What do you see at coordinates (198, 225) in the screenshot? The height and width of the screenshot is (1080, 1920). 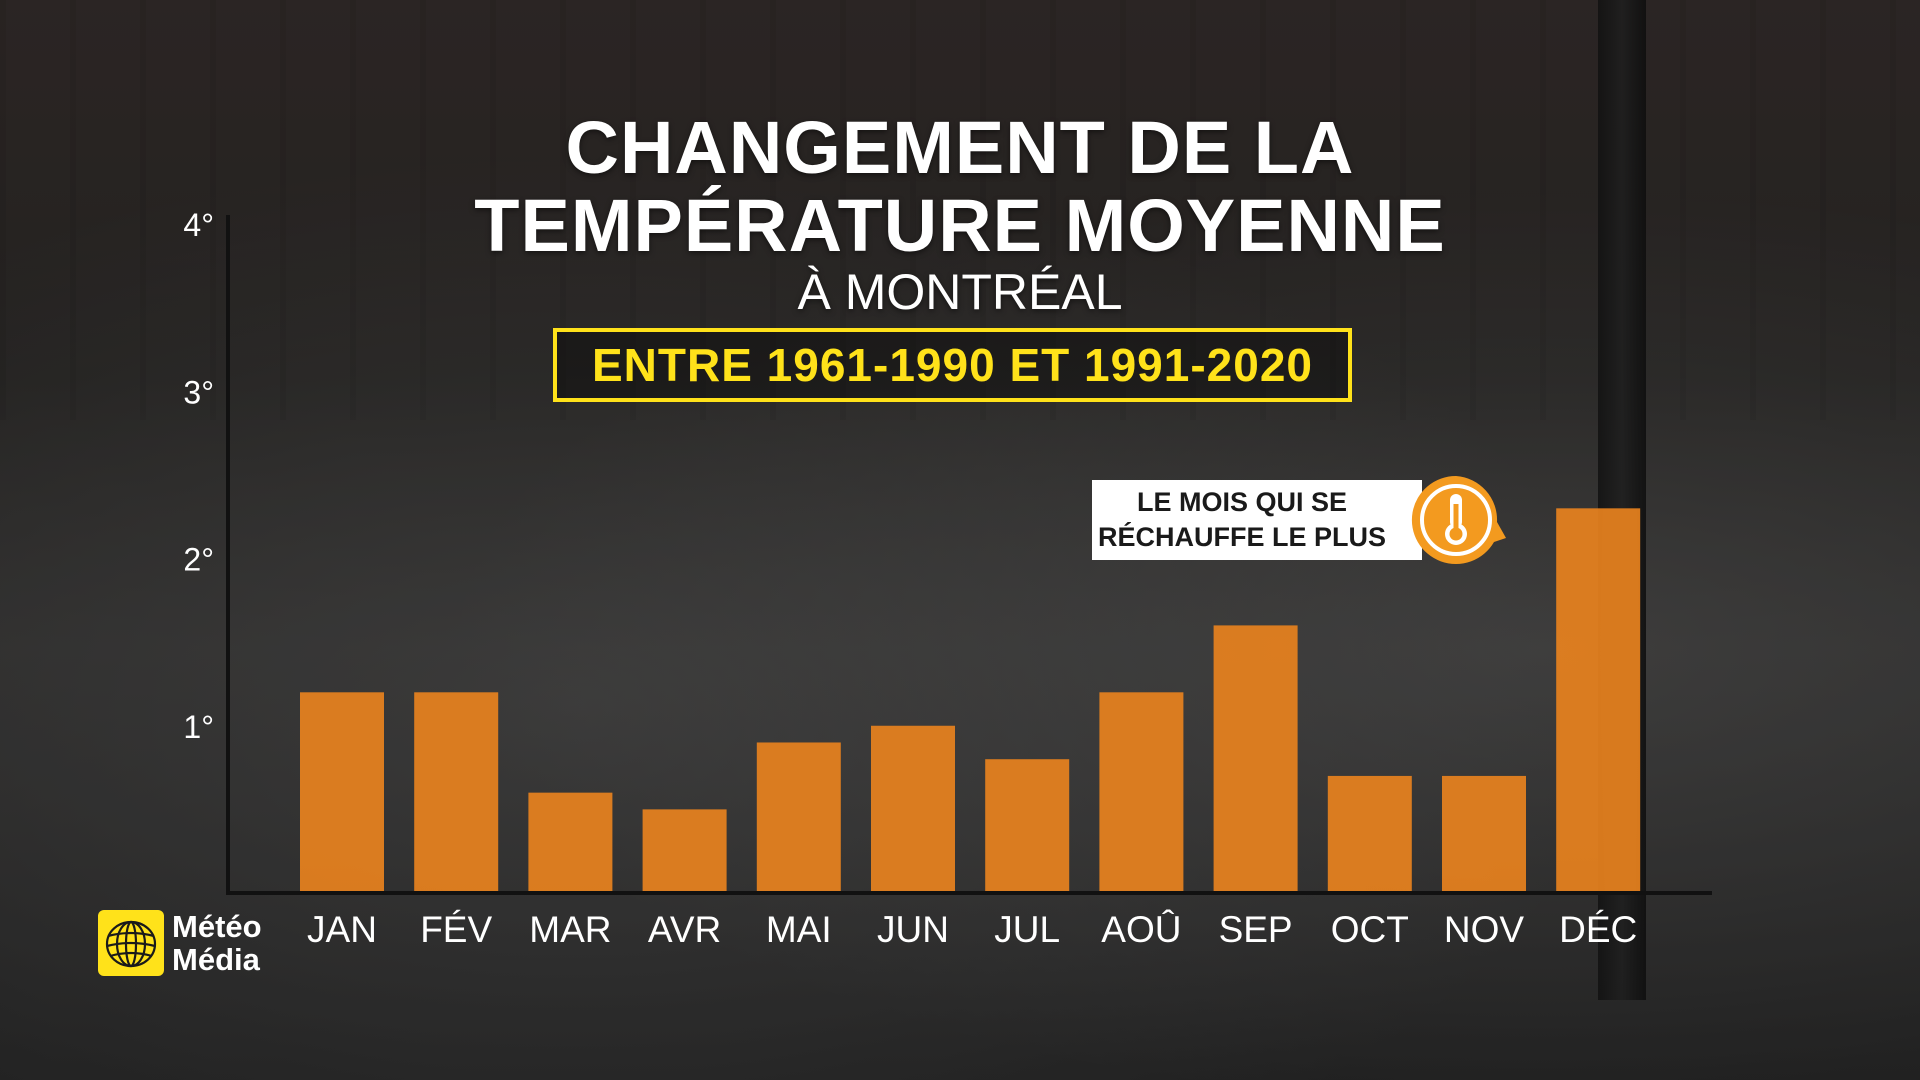 I see `y-tick-label: 4°` at bounding box center [198, 225].